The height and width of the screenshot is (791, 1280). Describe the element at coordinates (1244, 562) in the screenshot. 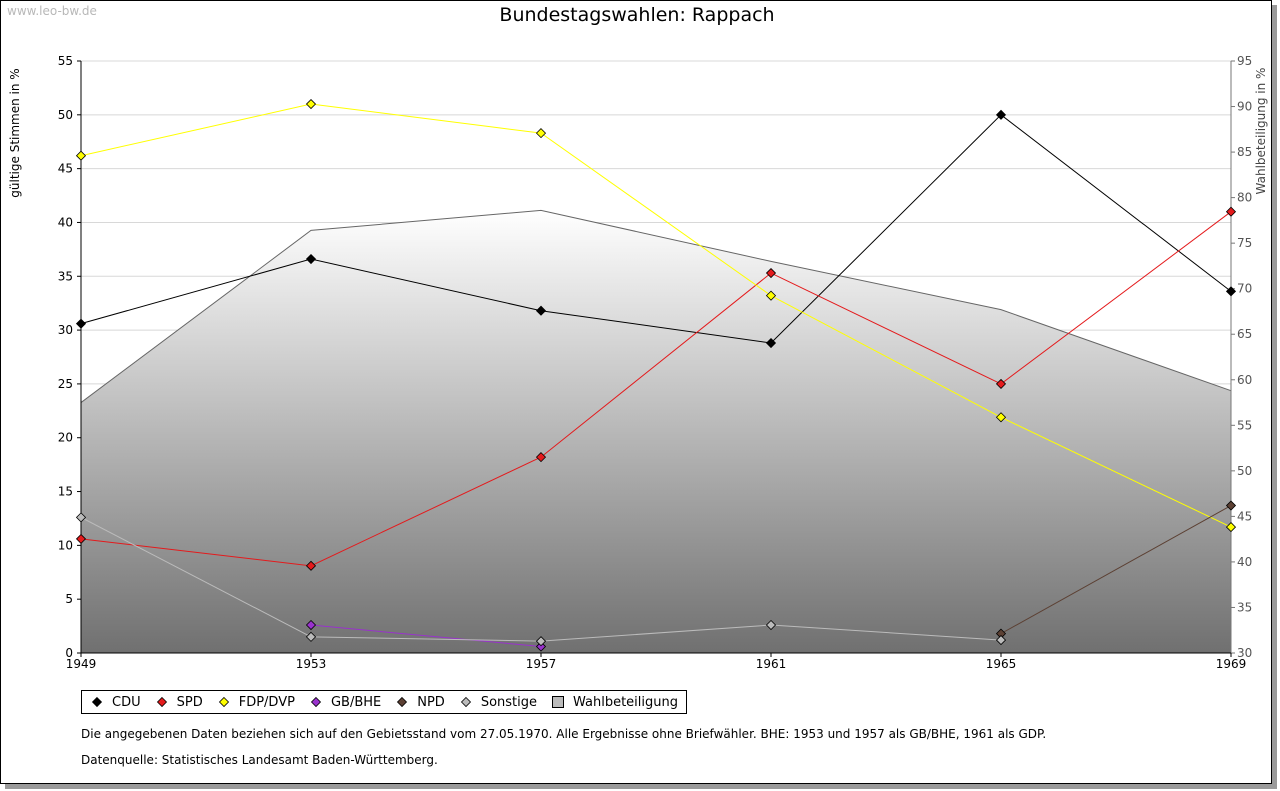

I see `y-tick-label-right: 40` at that location.